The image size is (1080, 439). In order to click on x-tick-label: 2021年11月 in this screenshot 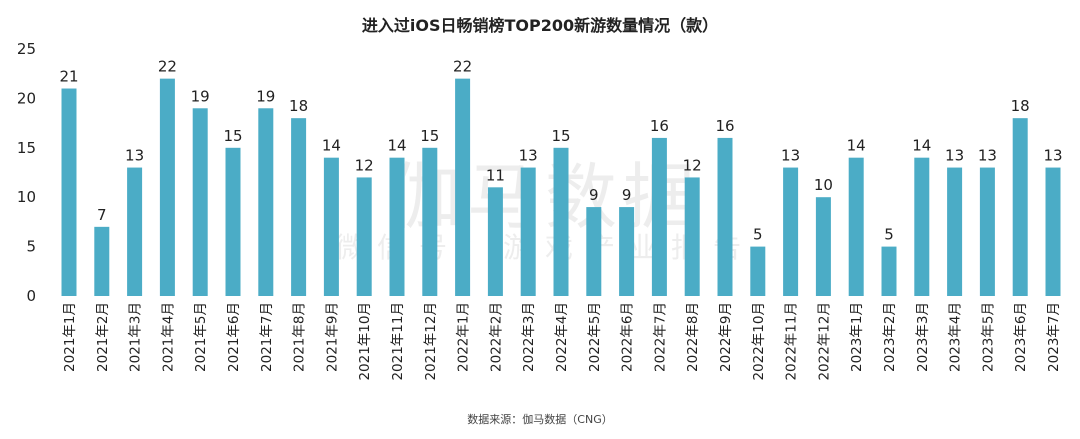, I will do `click(398, 341)`.